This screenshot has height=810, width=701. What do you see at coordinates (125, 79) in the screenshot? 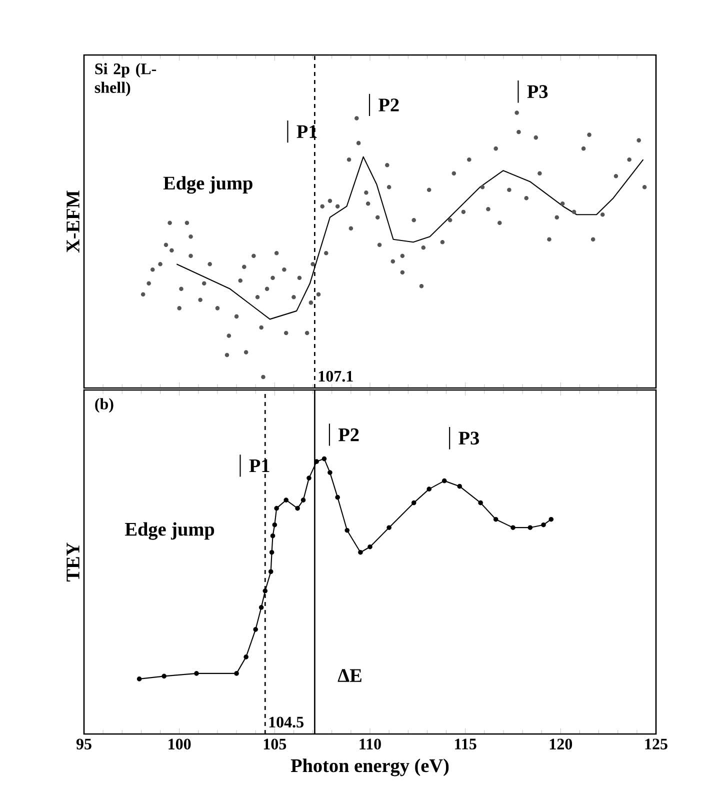
I see `text: Si 2p (L-shell)` at bounding box center [125, 79].